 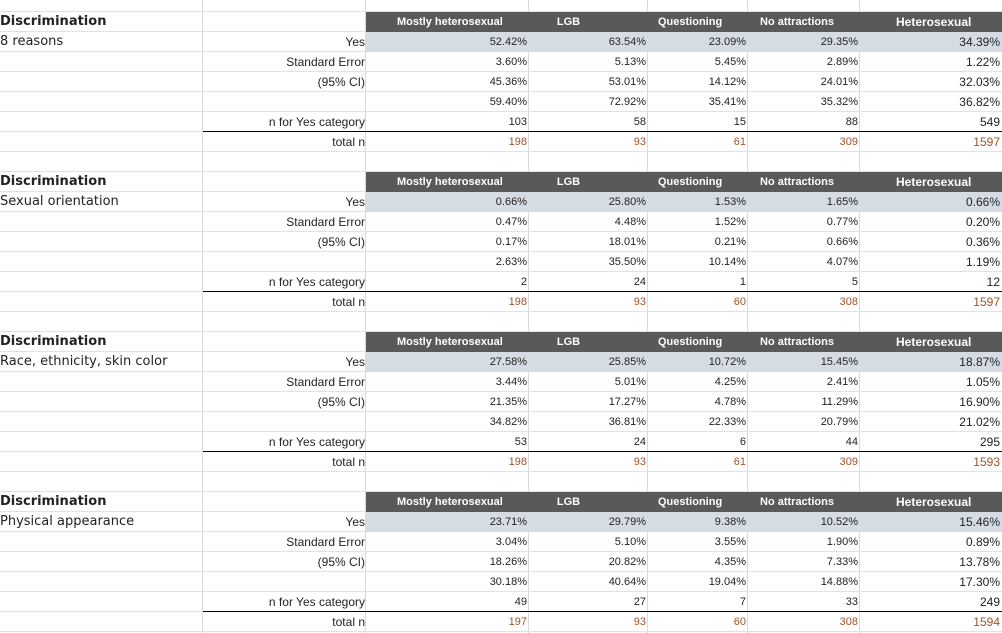 What do you see at coordinates (979, 82) in the screenshot?
I see `cell-ci-lo: 32.03%` at bounding box center [979, 82].